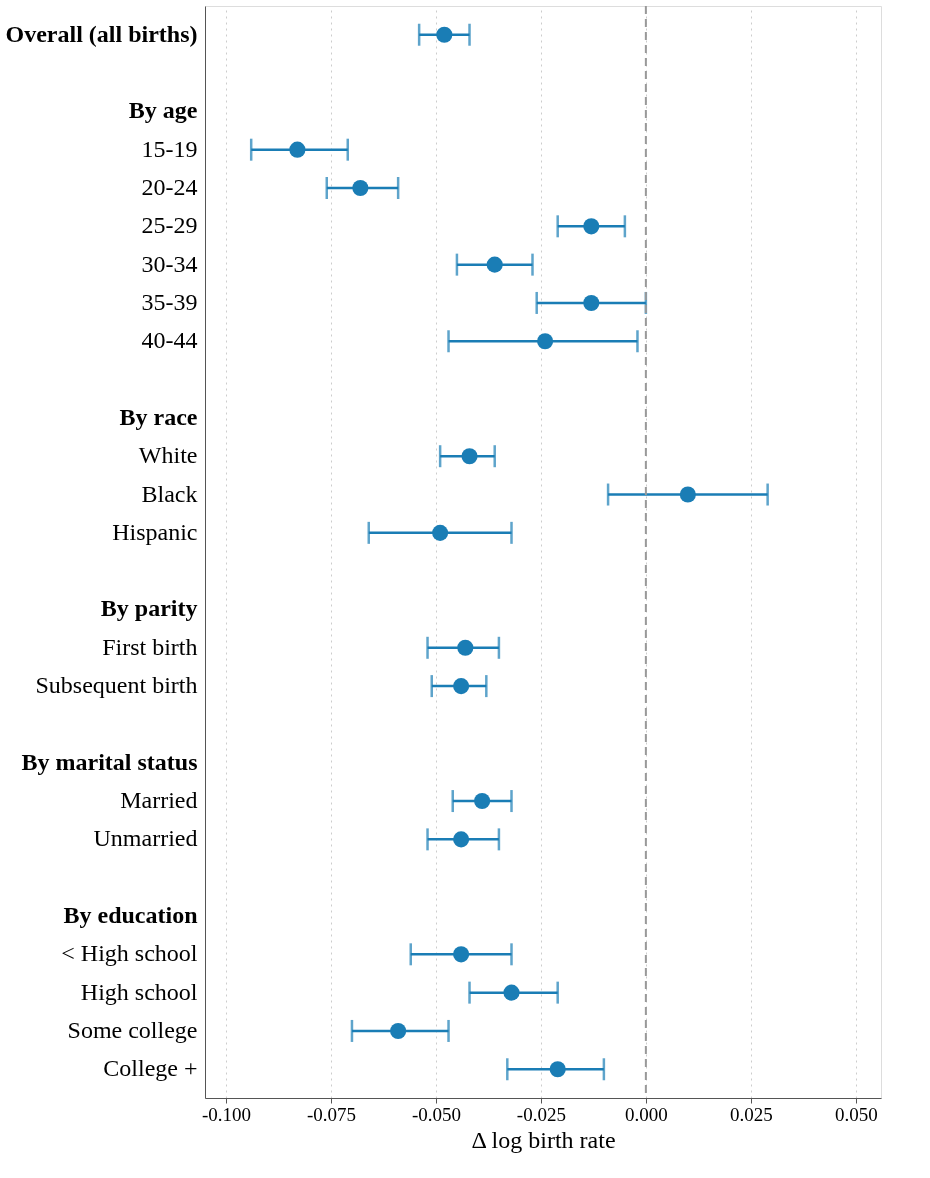  What do you see at coordinates (163, 110) in the screenshot?
I see `y-tick-label: By age` at bounding box center [163, 110].